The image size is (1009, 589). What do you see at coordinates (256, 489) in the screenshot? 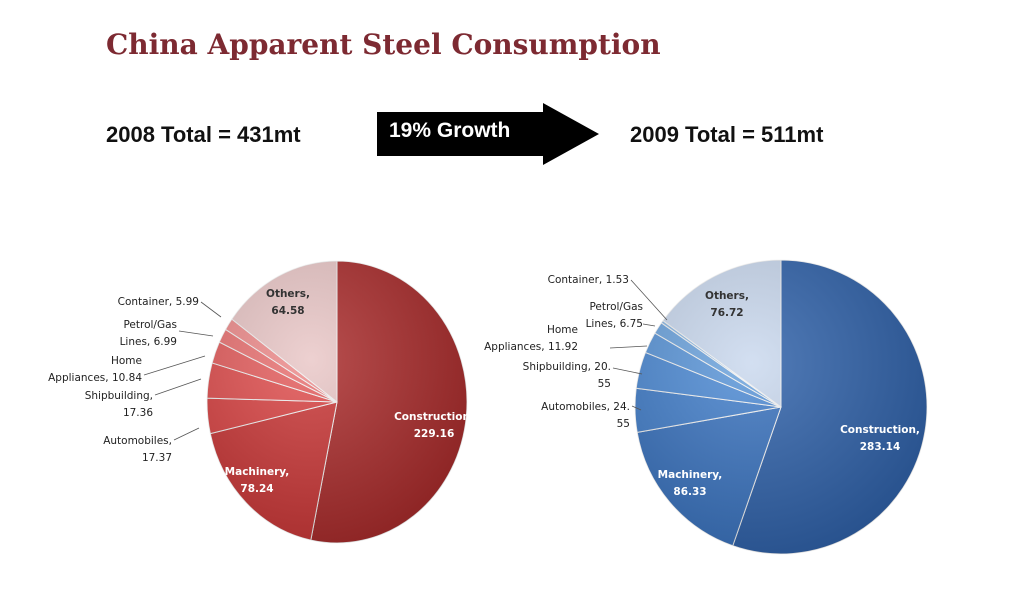
I see `pie-2008-label-machinery: 78.24` at bounding box center [256, 489].